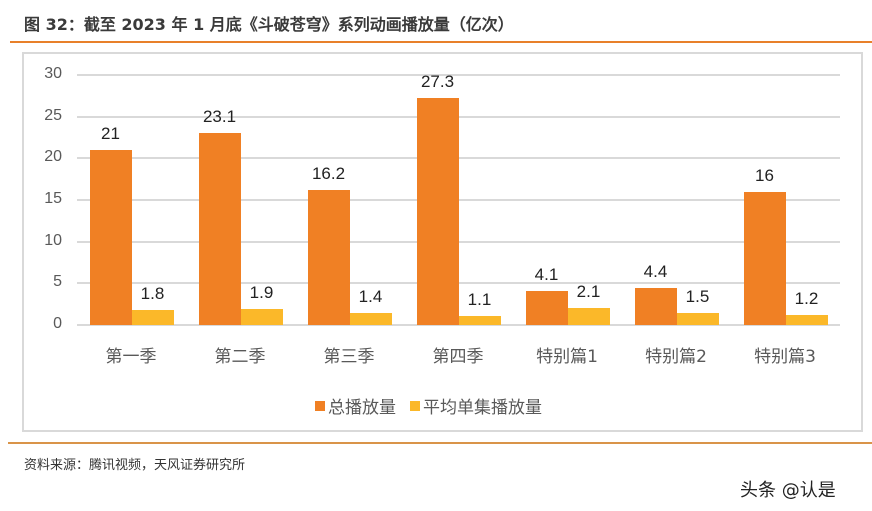  I want to click on source-note: 资料来源：腾讯视频，天风证券研究所, so click(135, 465).